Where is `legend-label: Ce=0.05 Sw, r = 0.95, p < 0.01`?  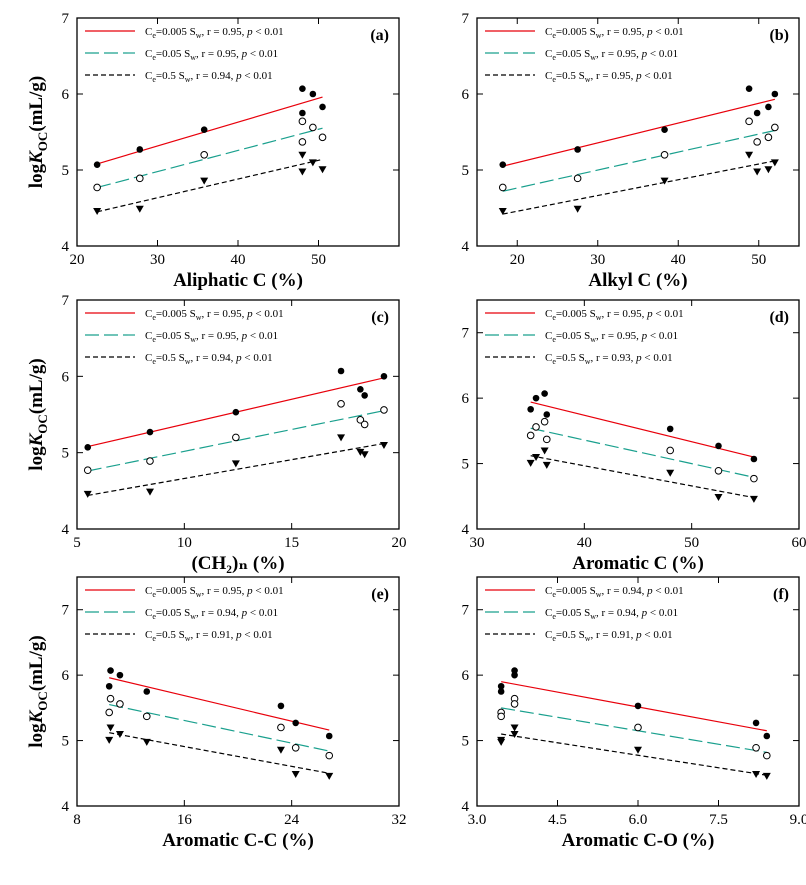
legend-label: Ce=0.05 Sw, r = 0.95, p < 0.01 is located at coordinates (611, 55).